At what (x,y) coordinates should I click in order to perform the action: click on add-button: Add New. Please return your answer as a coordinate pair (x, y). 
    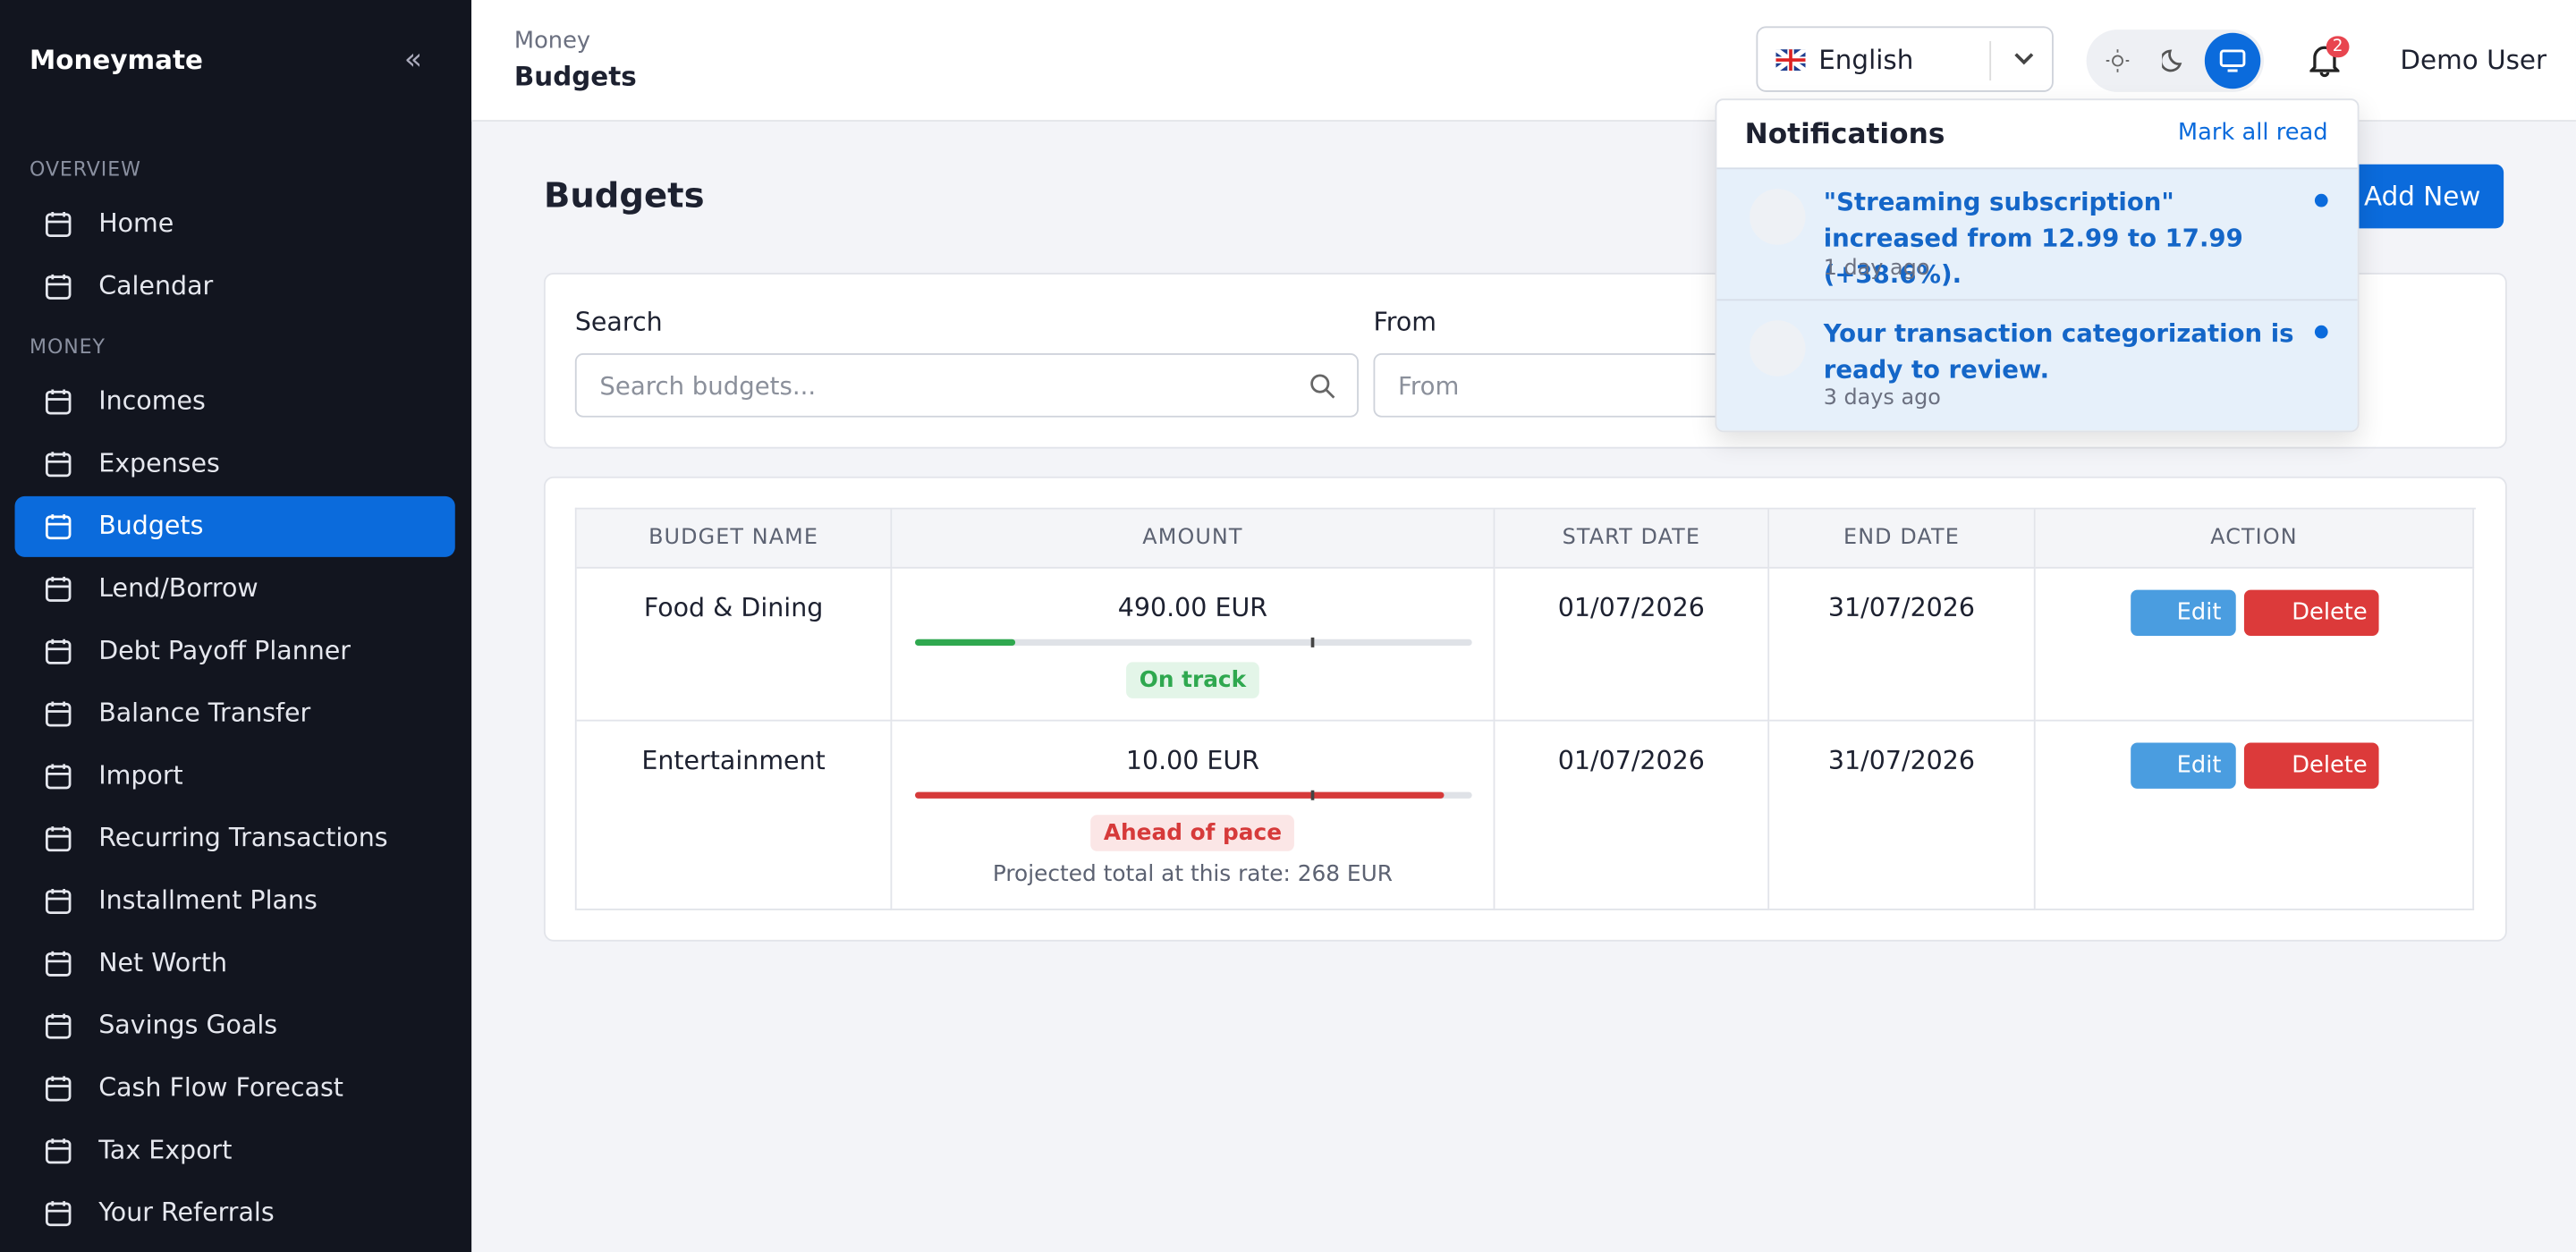
    Looking at the image, I should click on (2418, 196).